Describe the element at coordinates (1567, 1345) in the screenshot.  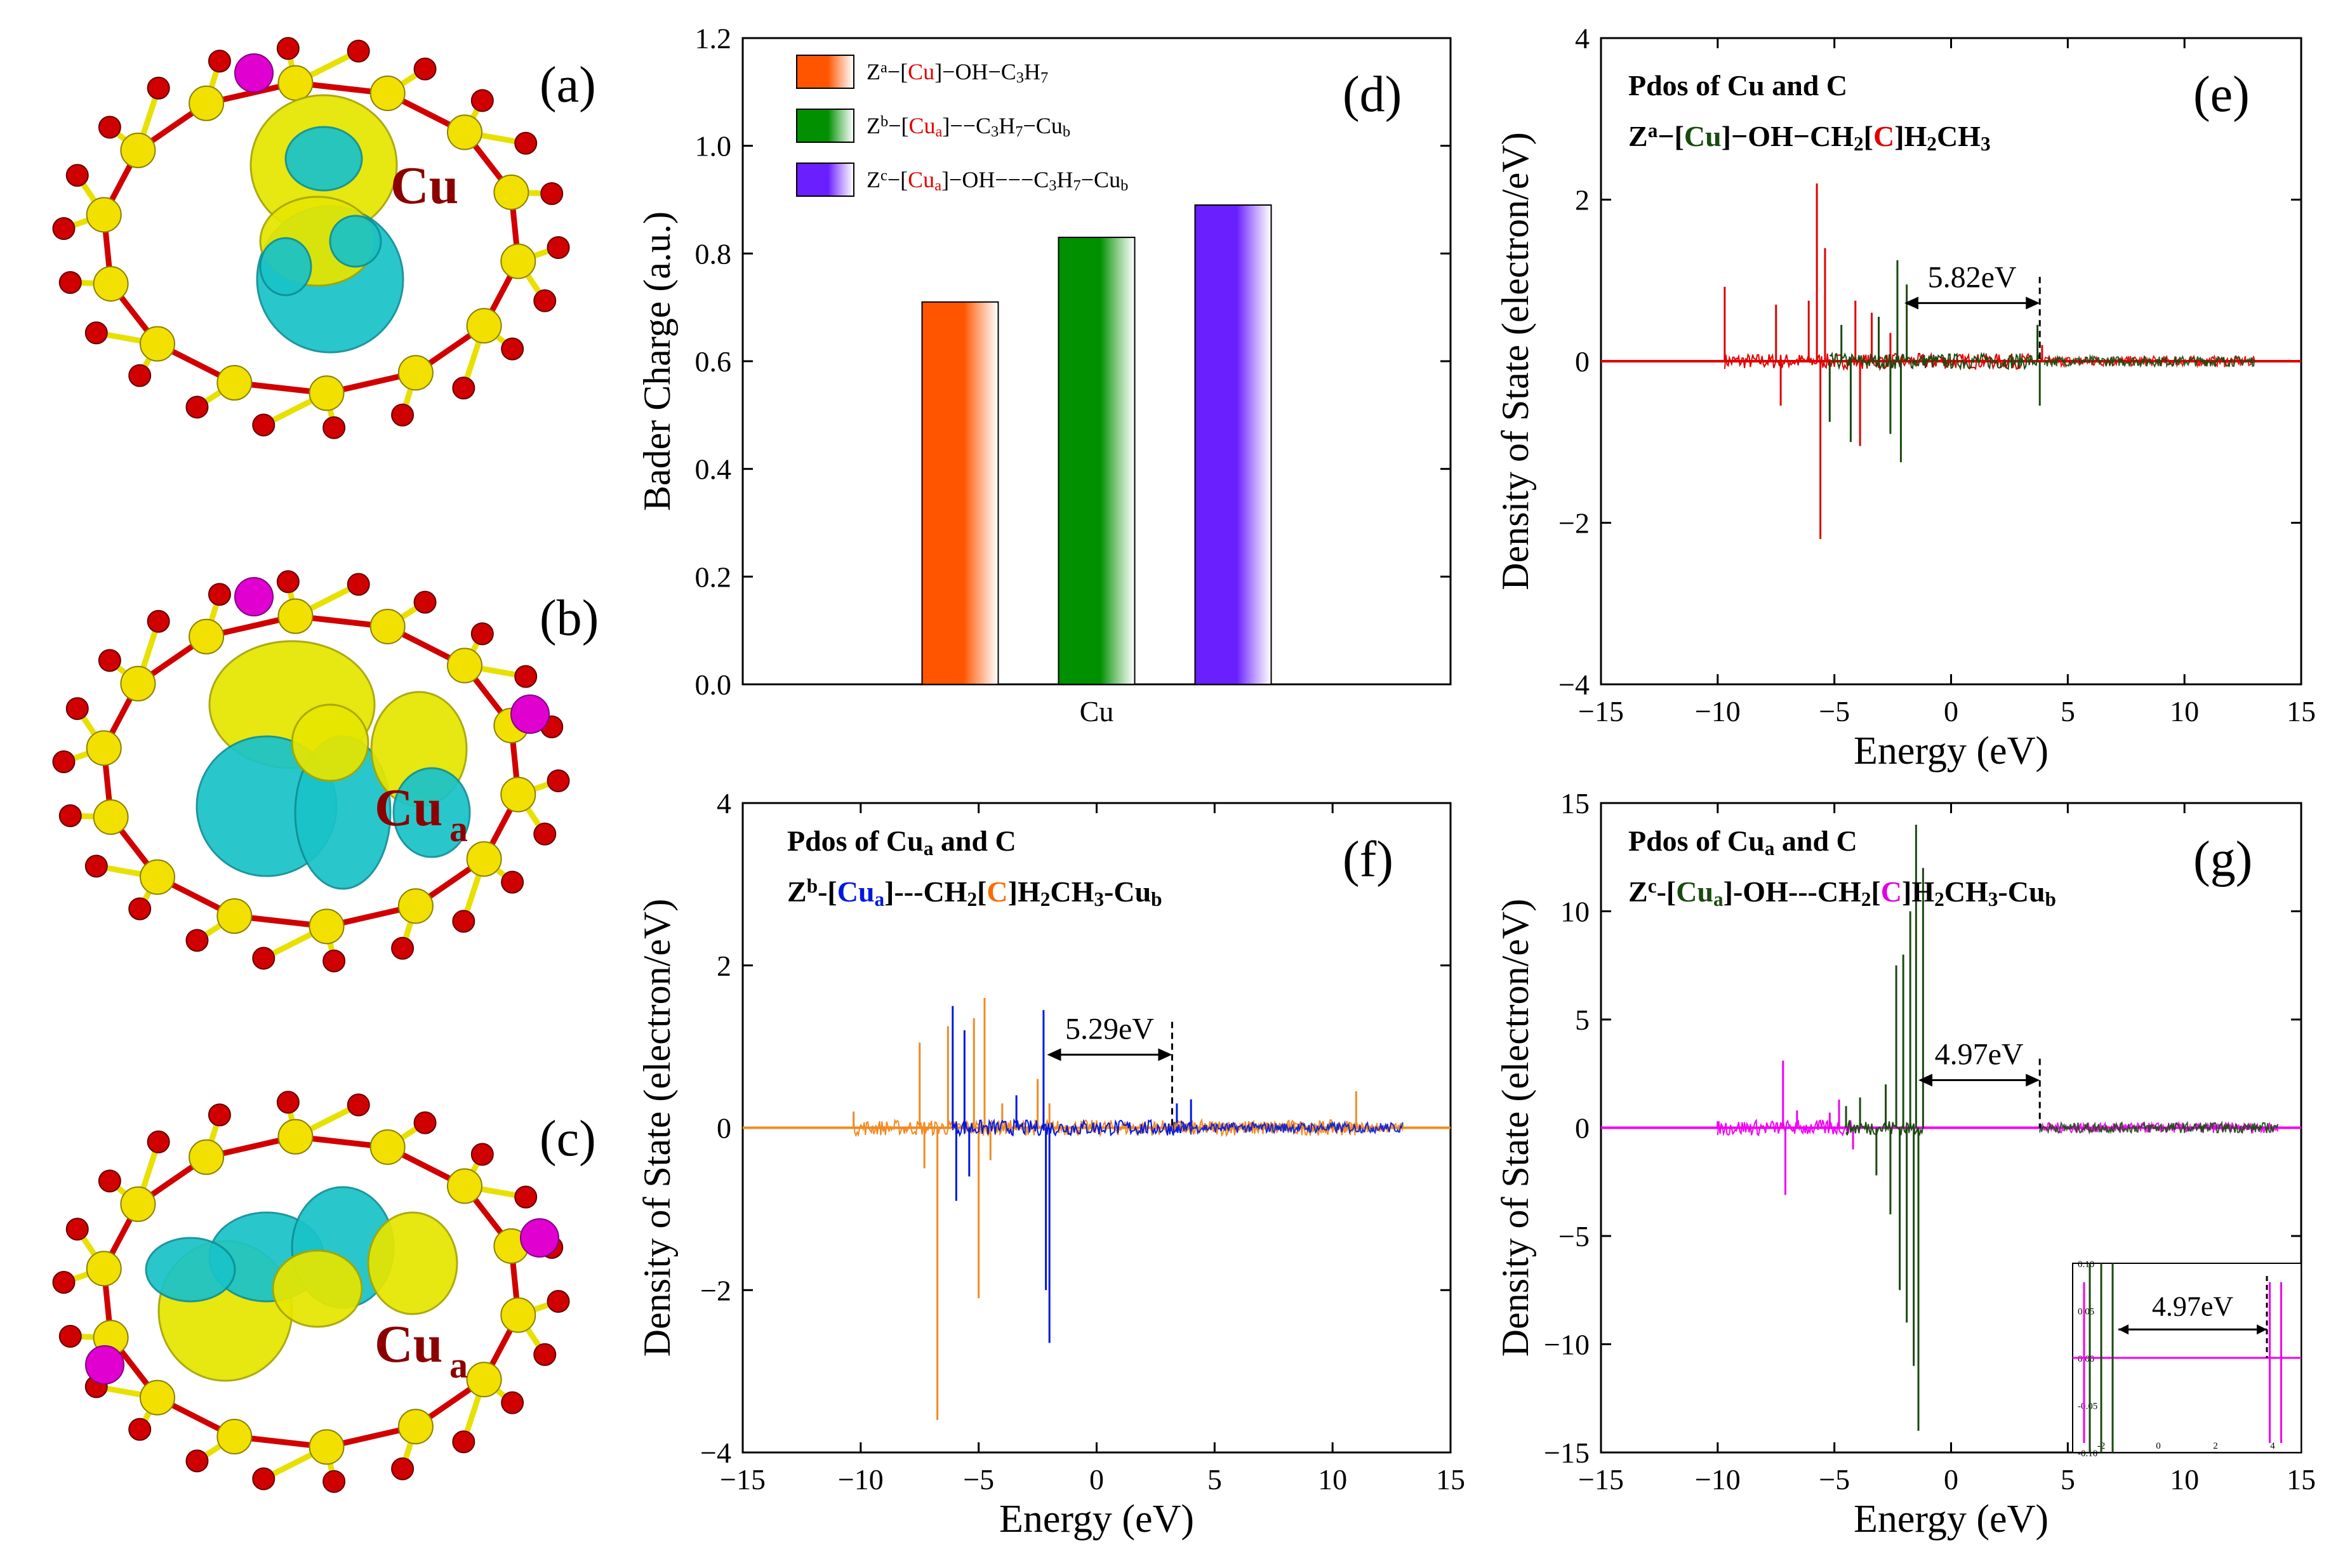
I see `y-tick-label: −10` at that location.